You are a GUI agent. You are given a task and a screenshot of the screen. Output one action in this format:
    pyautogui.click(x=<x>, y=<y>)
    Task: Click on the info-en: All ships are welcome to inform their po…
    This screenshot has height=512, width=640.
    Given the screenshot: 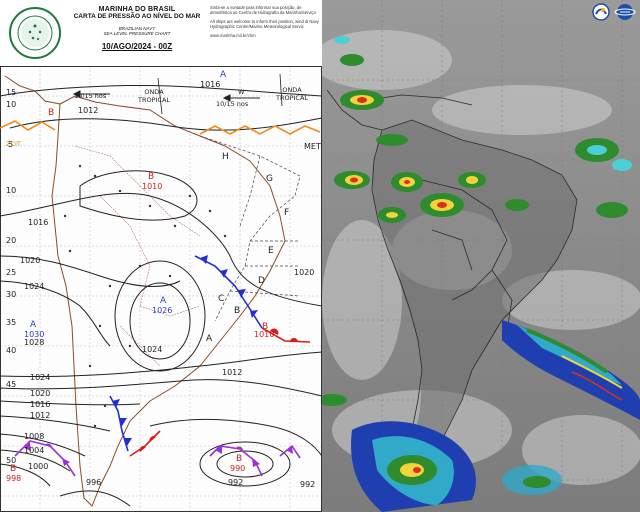 What is the action you would take?
    pyautogui.click(x=264, y=24)
    